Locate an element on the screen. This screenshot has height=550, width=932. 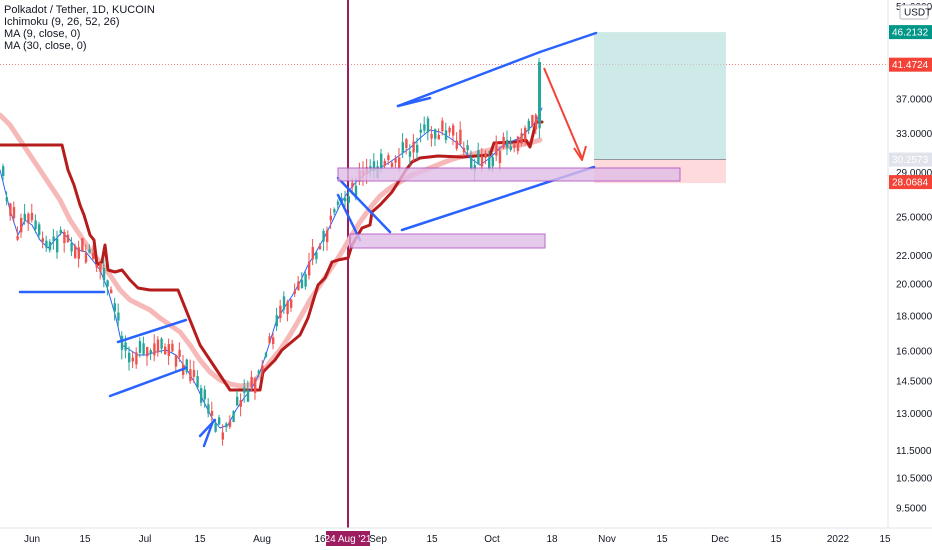
current-price-badge is located at coordinates (910, 64).